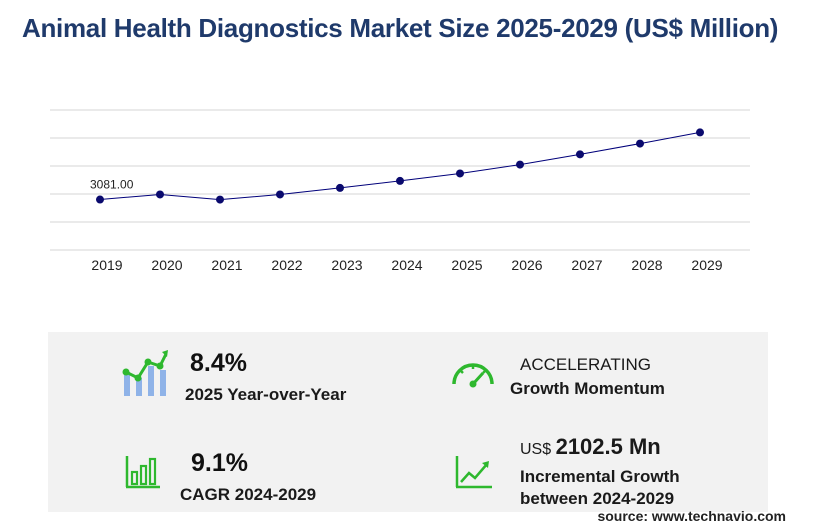 This screenshot has width=816, height=528. I want to click on source-credit: source: www.technavio.com, so click(691, 516).